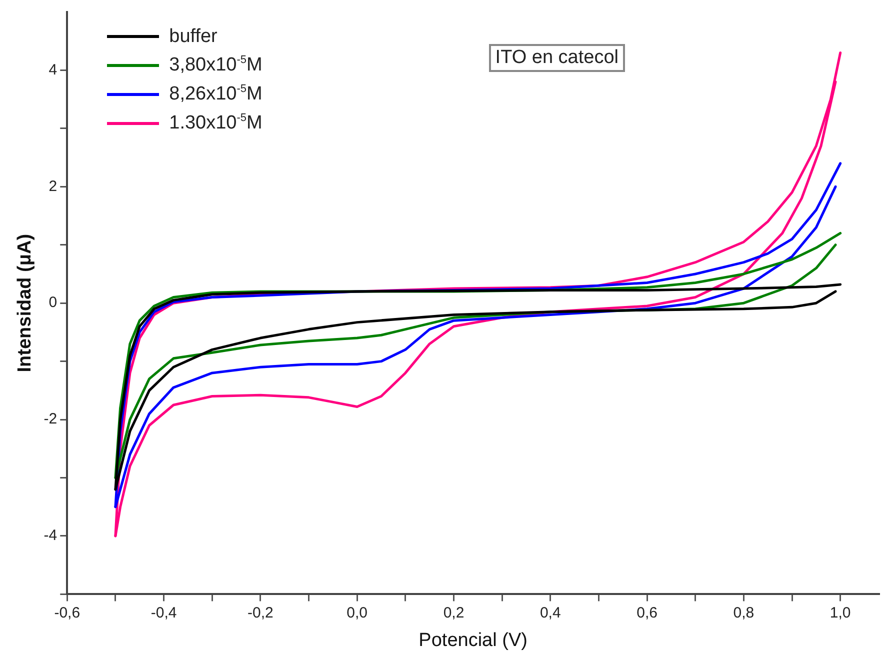 This screenshot has width=883, height=662. I want to click on x-axis-title: Potencial (V), so click(473, 640).